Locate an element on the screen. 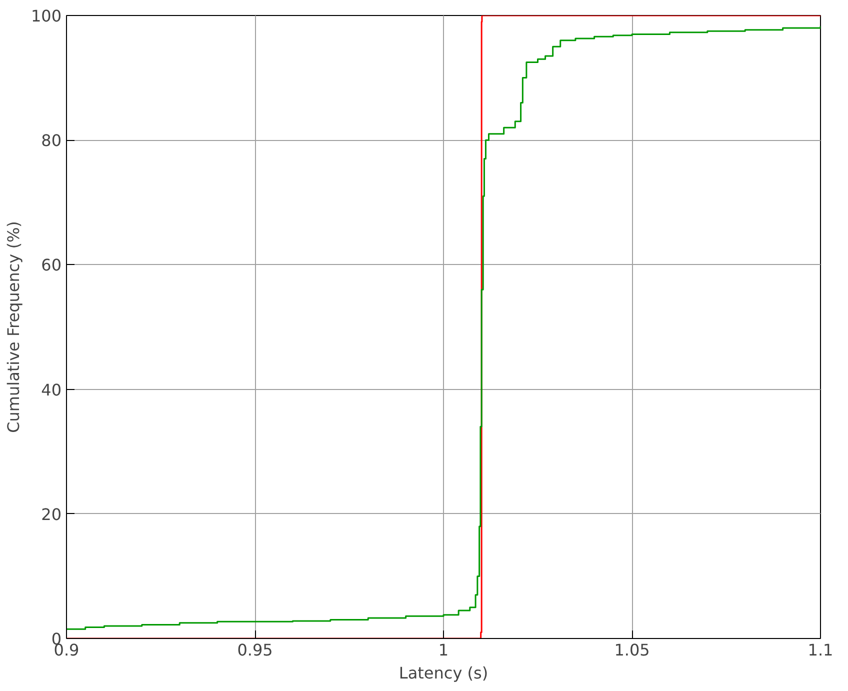 The image size is (848, 691). y-tick-label: 40 is located at coordinates (51, 390).